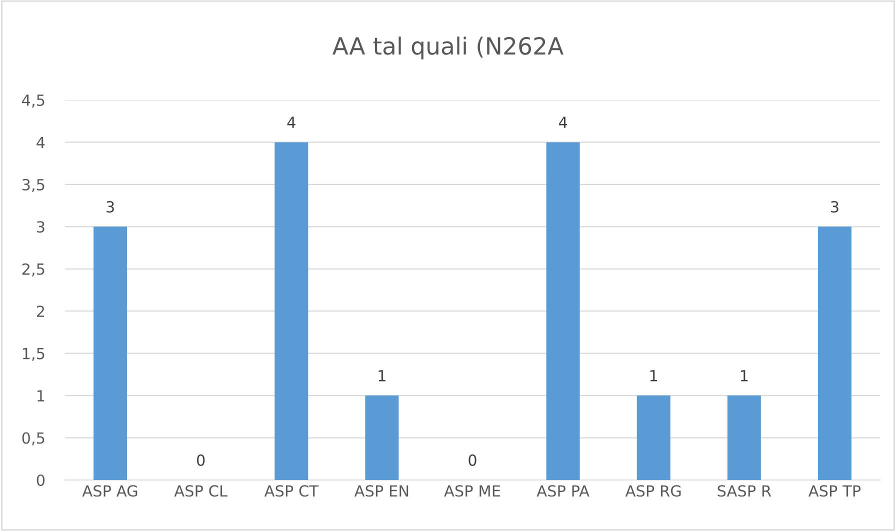 The image size is (896, 531). What do you see at coordinates (201, 491) in the screenshot?
I see `x-tick-label: ASP CL` at bounding box center [201, 491].